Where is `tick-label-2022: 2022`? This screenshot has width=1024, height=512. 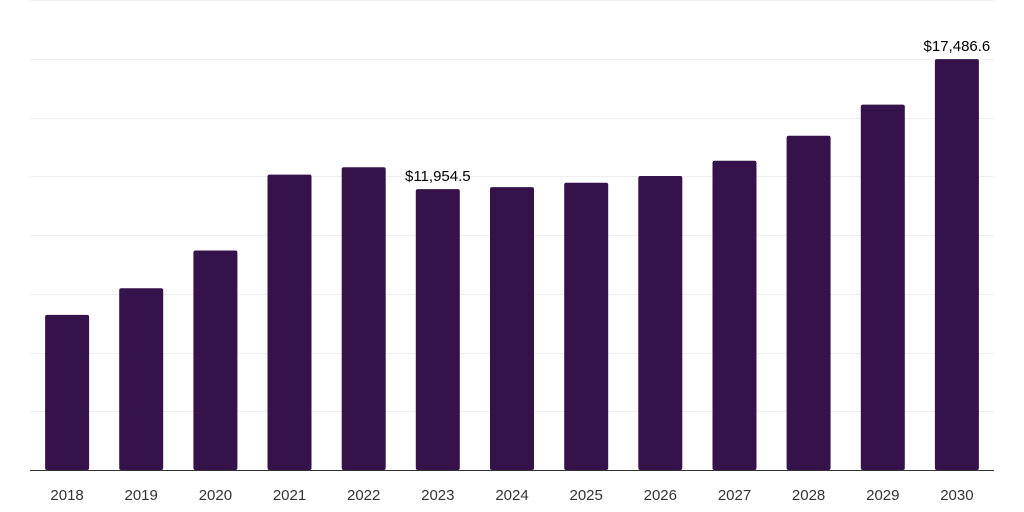
tick-label-2022: 2022 is located at coordinates (363, 495).